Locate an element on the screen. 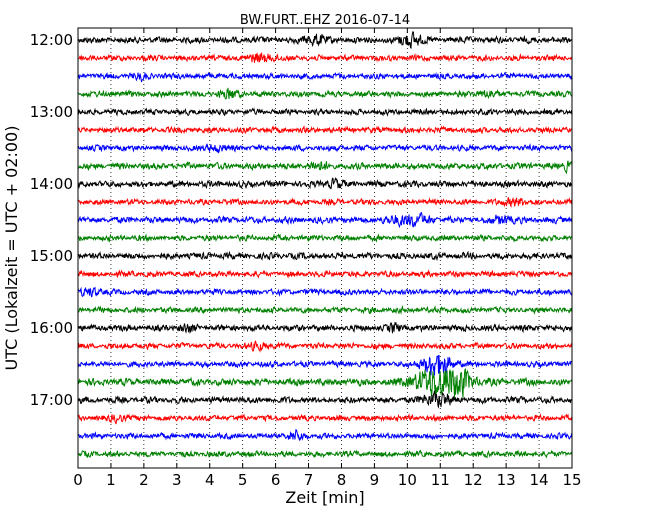 Image resolution: width=650 pixels, height=520 pixels. x-tick-label: 4 is located at coordinates (210, 480).